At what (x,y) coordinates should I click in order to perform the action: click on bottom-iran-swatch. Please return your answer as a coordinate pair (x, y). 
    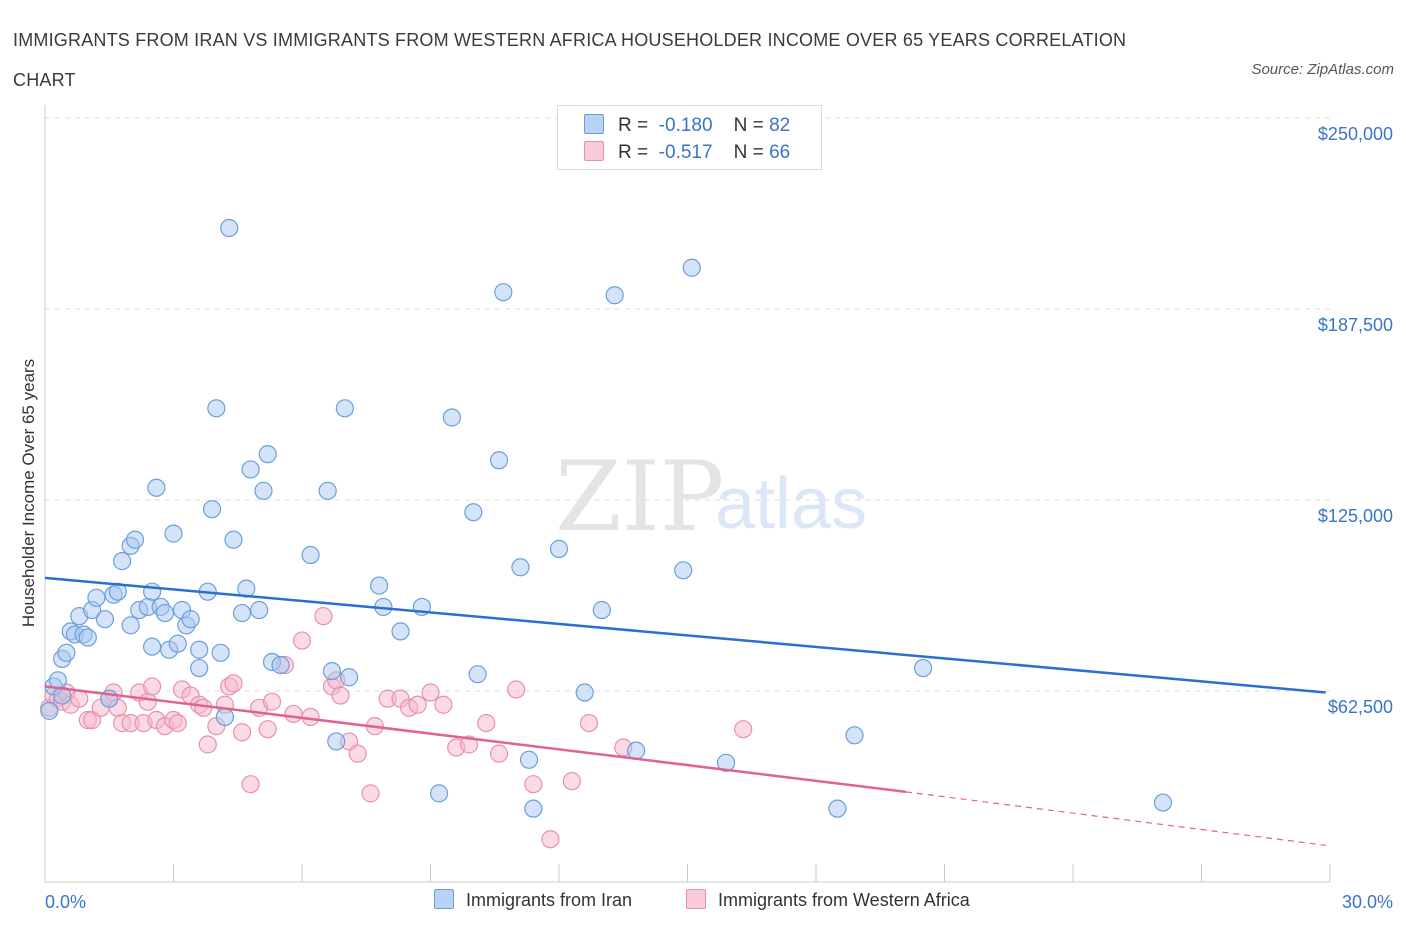
    Looking at the image, I should click on (444, 899).